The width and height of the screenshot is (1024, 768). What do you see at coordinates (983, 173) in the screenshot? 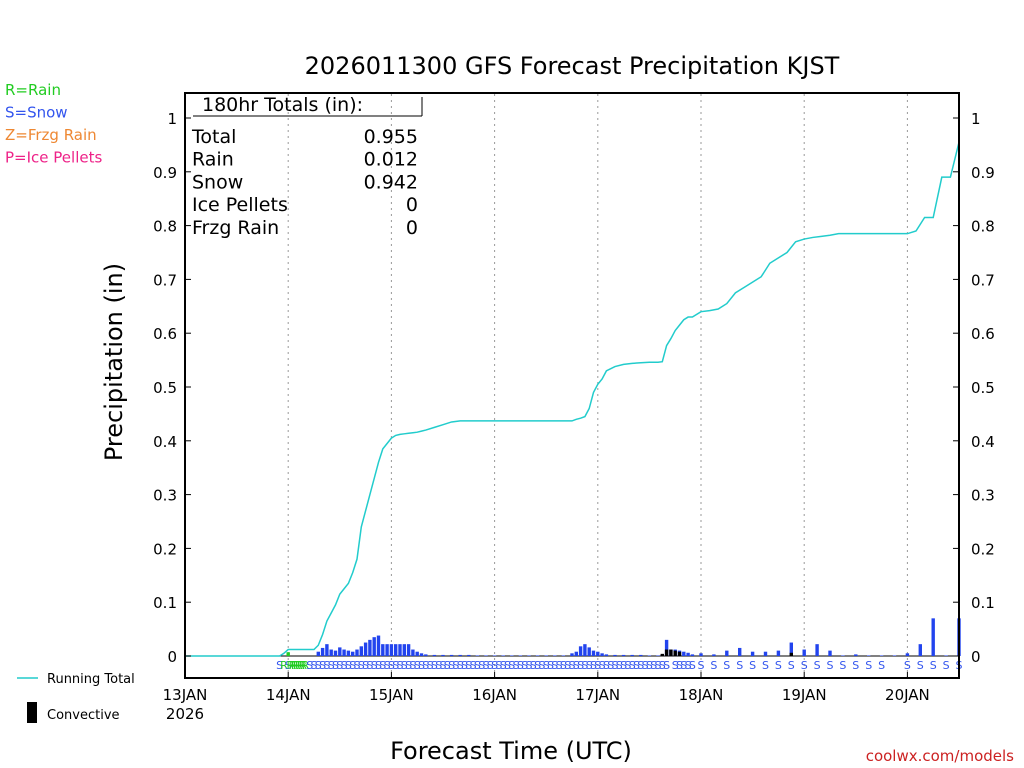
I see `y-tick-label-right: 0.9` at bounding box center [983, 173].